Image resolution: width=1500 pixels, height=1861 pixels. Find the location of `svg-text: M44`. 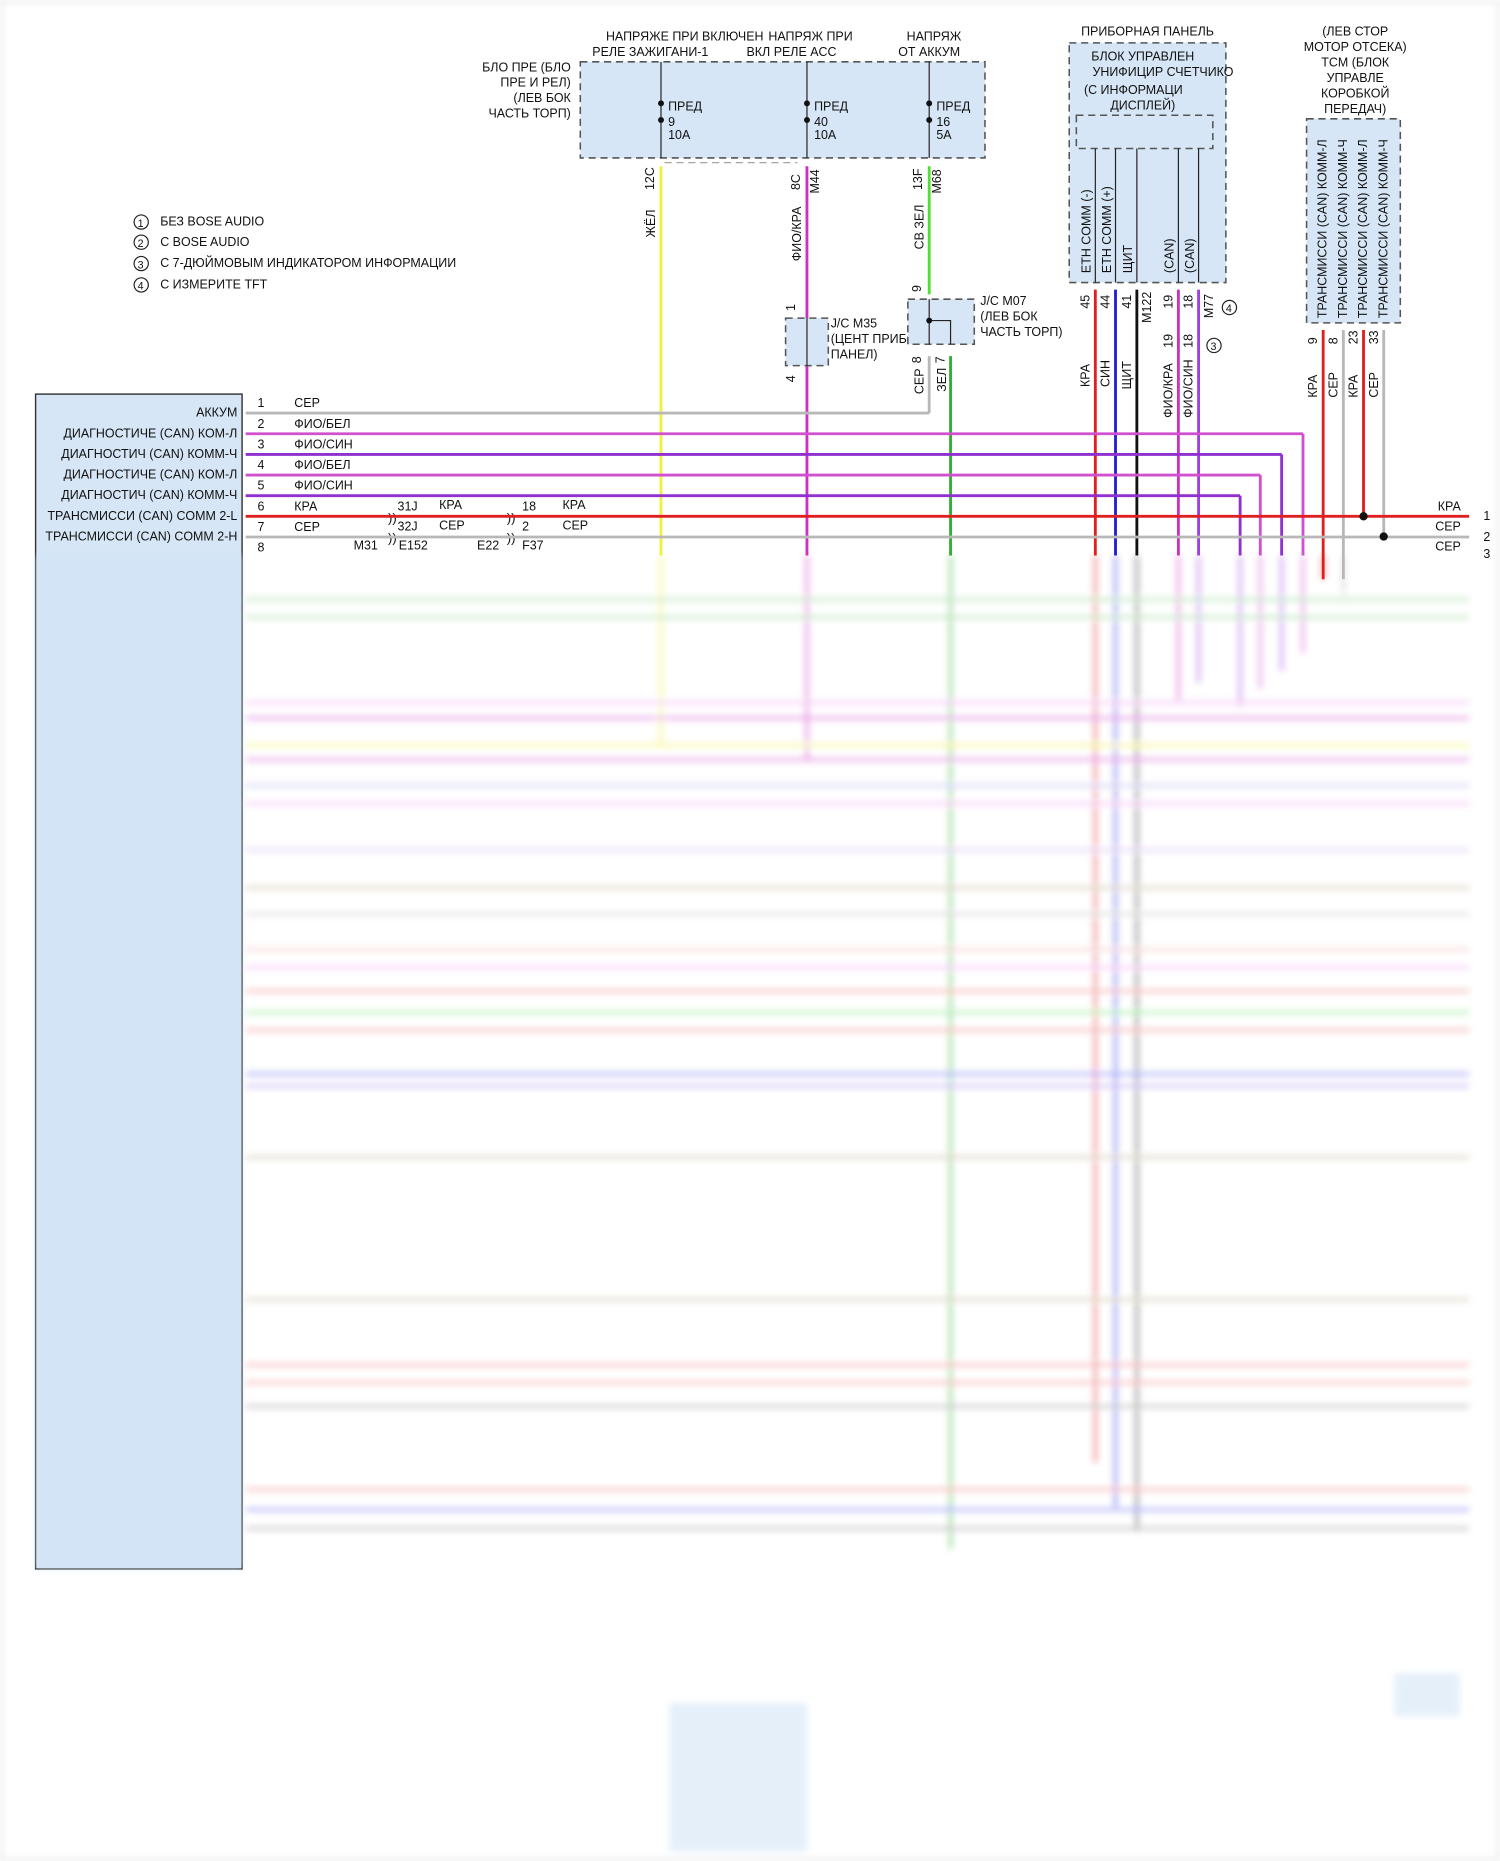

svg-text: M44 is located at coordinates (815, 181).